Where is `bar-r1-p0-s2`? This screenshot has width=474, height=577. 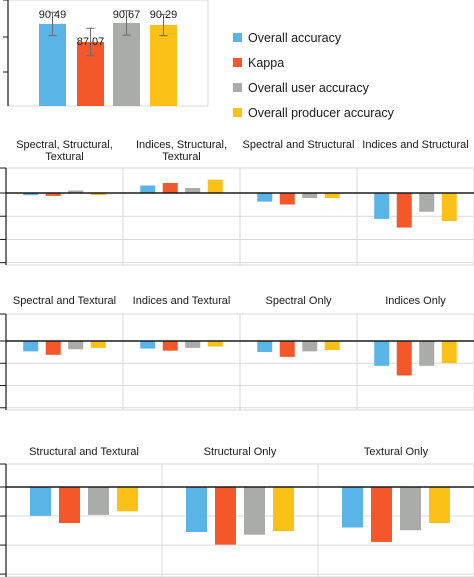
bar-r1-p0-s2 is located at coordinates (76, 345).